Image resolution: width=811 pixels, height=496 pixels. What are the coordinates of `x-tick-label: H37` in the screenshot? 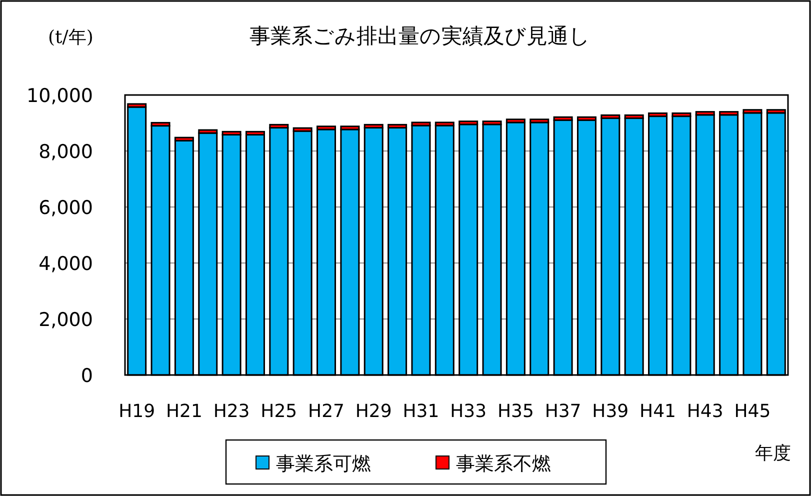 It's located at (563, 411).